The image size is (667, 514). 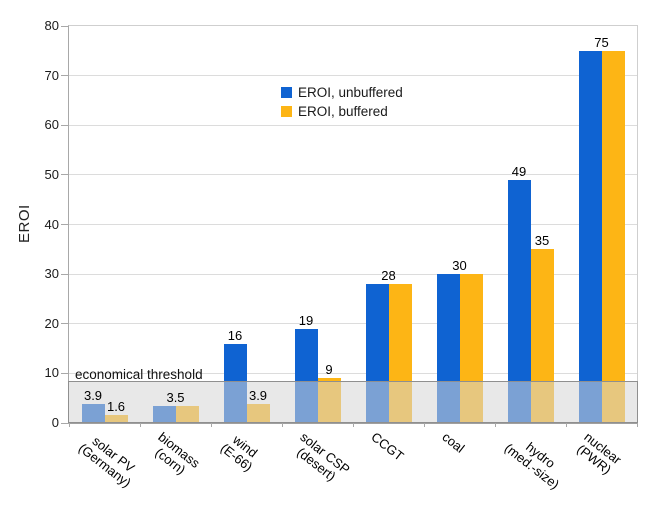 I want to click on value-label-unbuffered: 19, so click(x=306, y=320).